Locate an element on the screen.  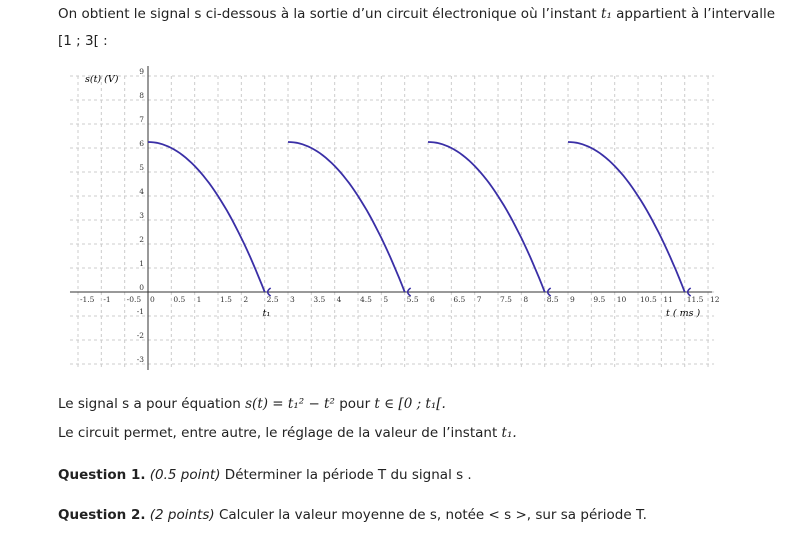
x-tick-label: 6.5 is located at coordinates (459, 299).